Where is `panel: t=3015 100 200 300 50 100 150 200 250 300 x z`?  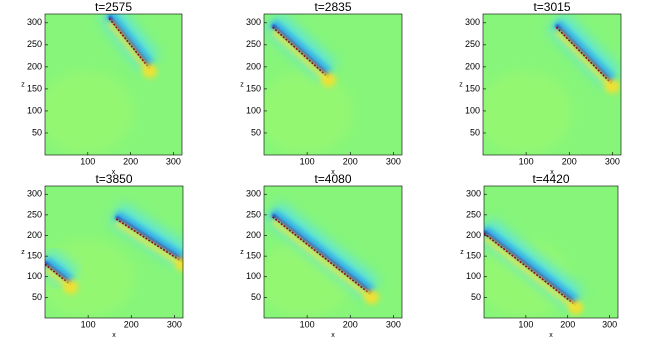 panel: t=3015 100 200 300 50 100 150 200 250 300 x z is located at coordinates (540, 88).